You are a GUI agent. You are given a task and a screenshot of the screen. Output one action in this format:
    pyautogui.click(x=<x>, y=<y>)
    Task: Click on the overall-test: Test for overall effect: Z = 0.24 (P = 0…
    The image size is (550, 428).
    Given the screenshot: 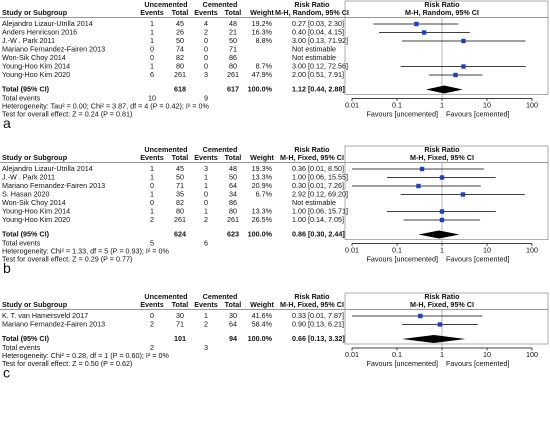 What is the action you would take?
    pyautogui.click(x=67, y=113)
    